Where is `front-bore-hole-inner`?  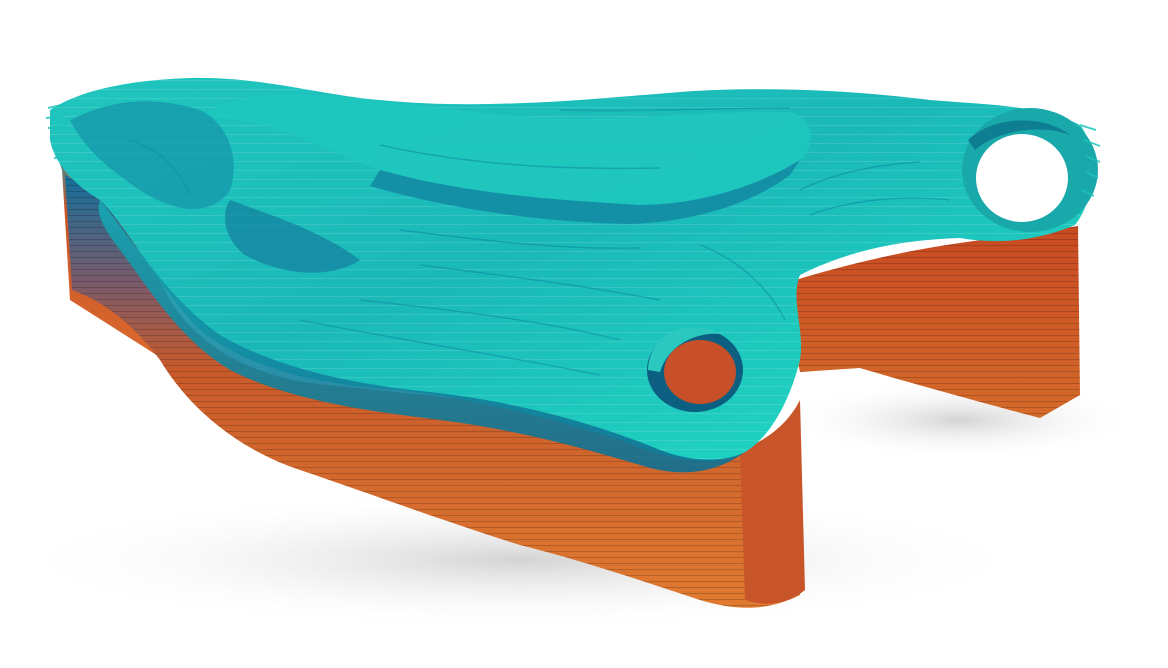 front-bore-hole-inner is located at coordinates (700, 372).